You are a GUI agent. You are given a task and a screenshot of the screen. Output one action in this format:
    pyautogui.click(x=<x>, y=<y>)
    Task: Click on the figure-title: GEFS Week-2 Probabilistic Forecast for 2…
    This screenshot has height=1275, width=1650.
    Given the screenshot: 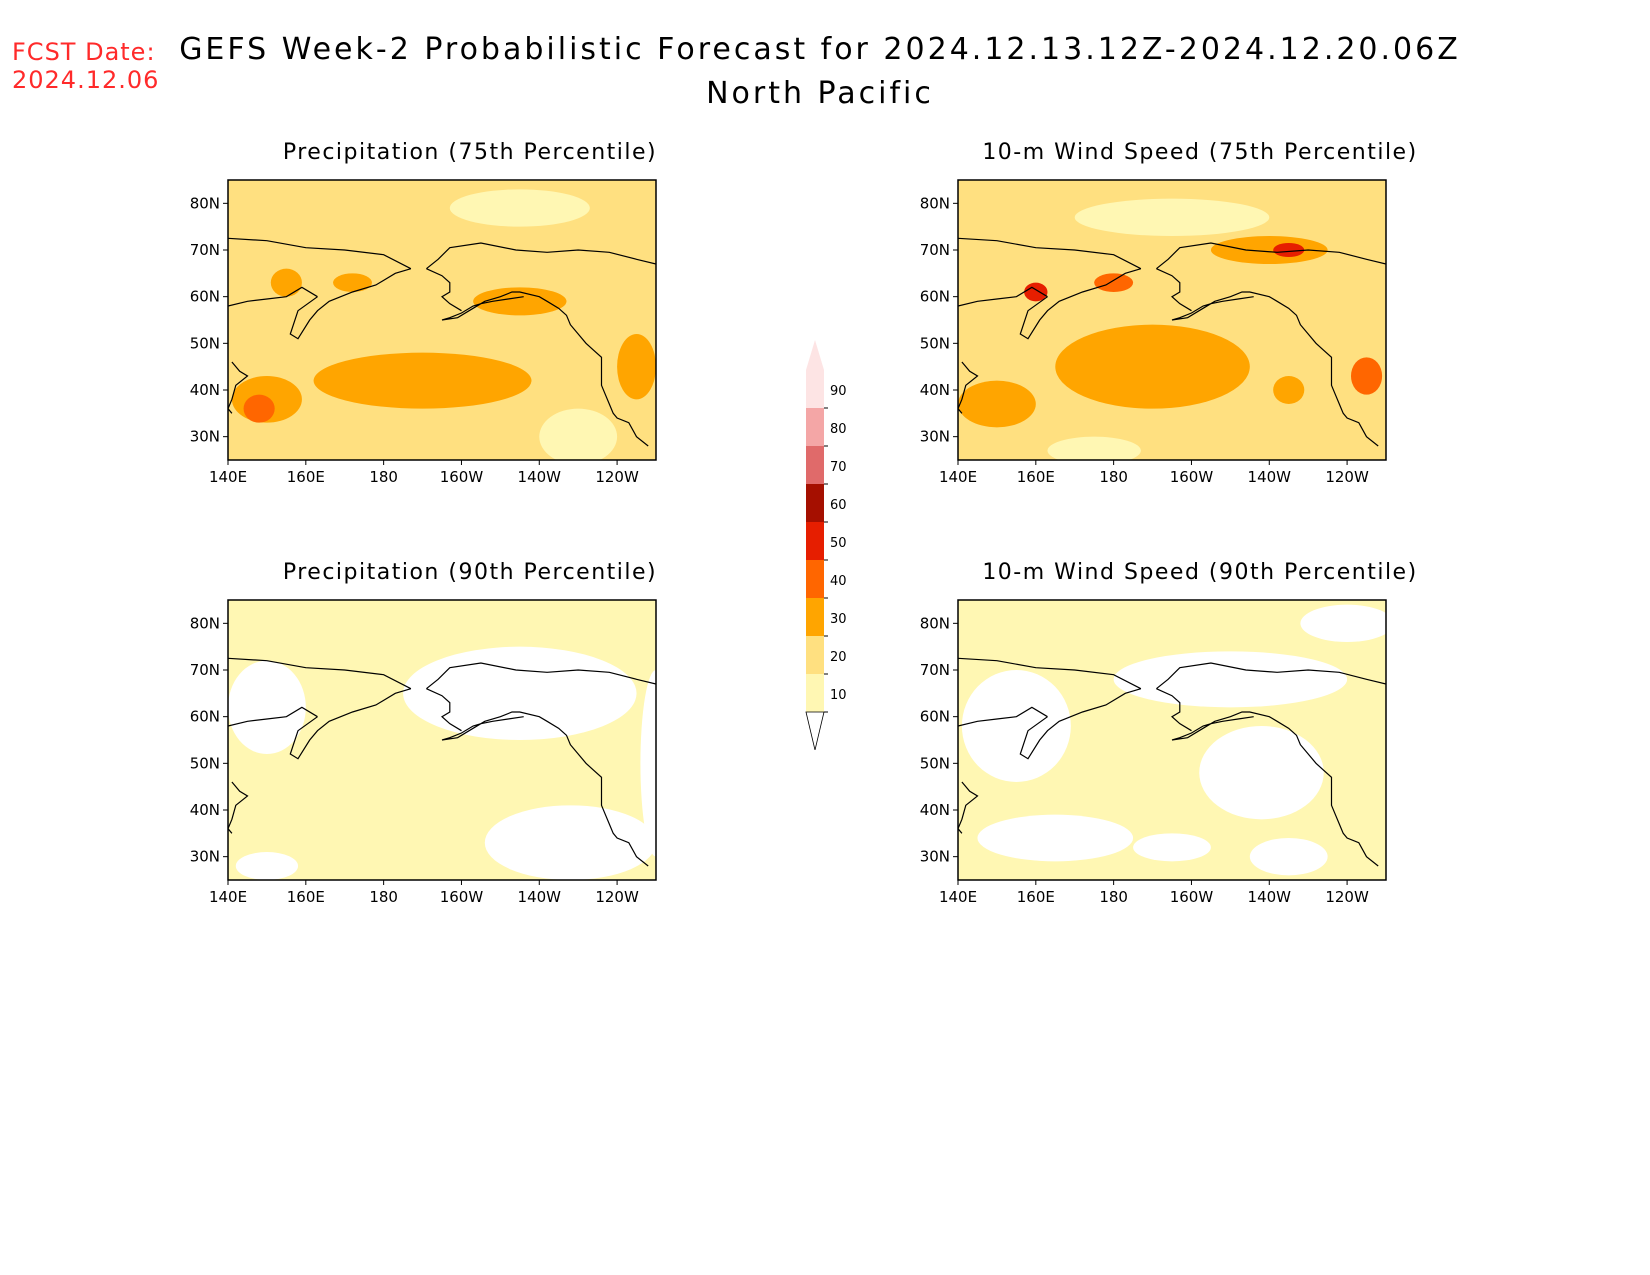 What is the action you would take?
    pyautogui.click(x=820, y=49)
    